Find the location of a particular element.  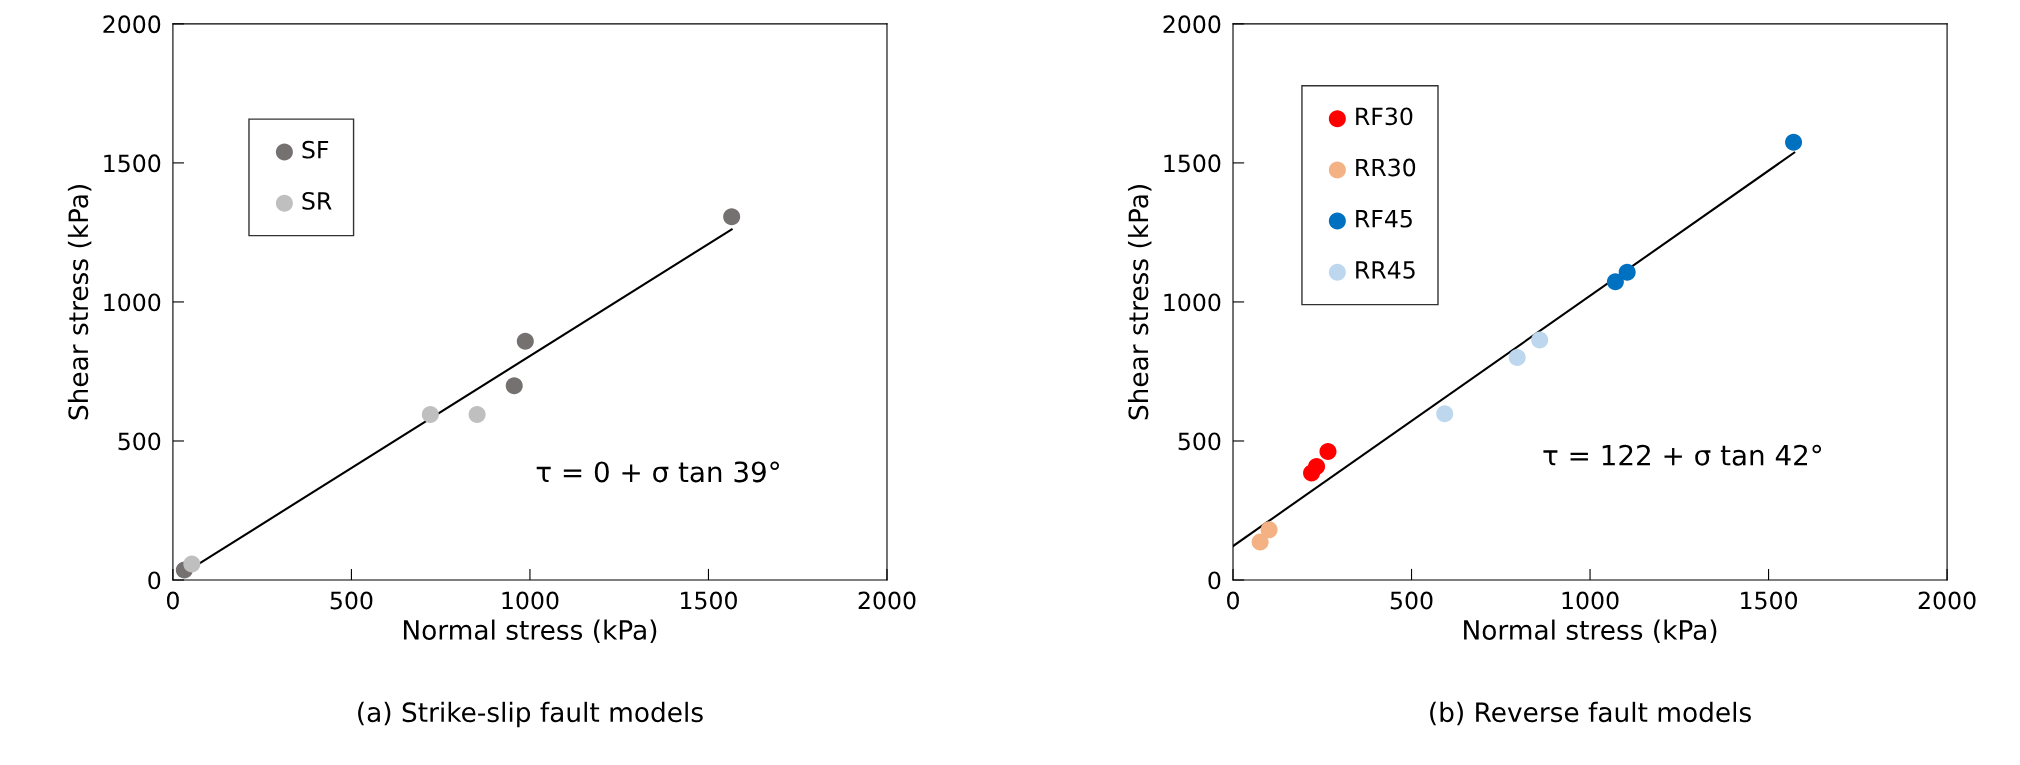

text: (a) Strike-slip fault models is located at coordinates (530, 714).